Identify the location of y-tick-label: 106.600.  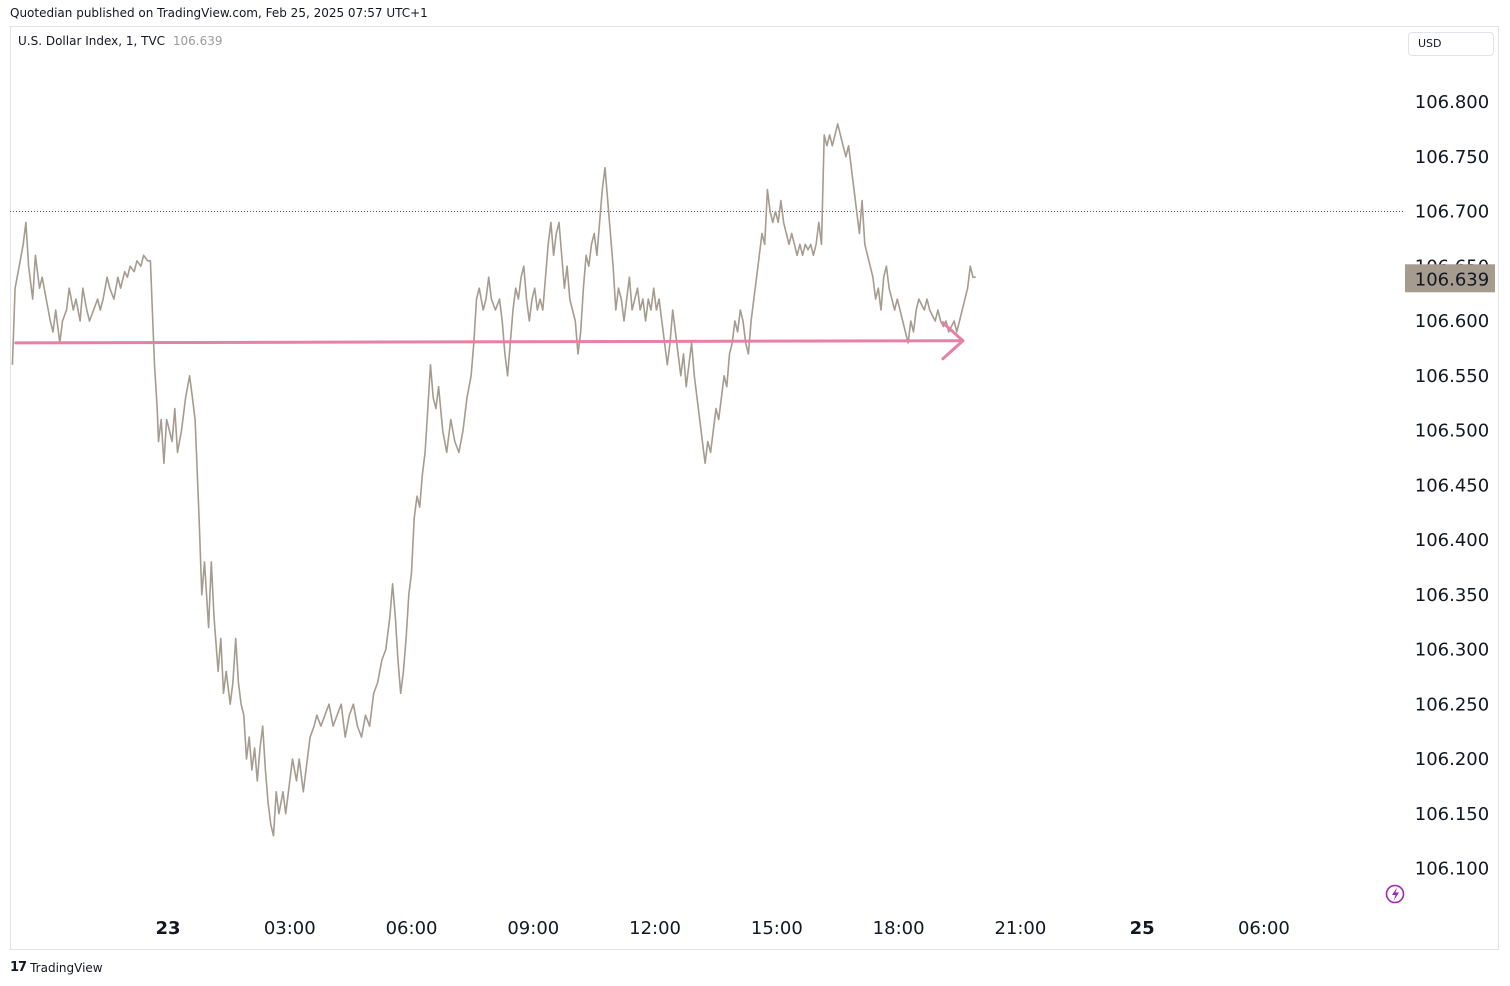
(1452, 321).